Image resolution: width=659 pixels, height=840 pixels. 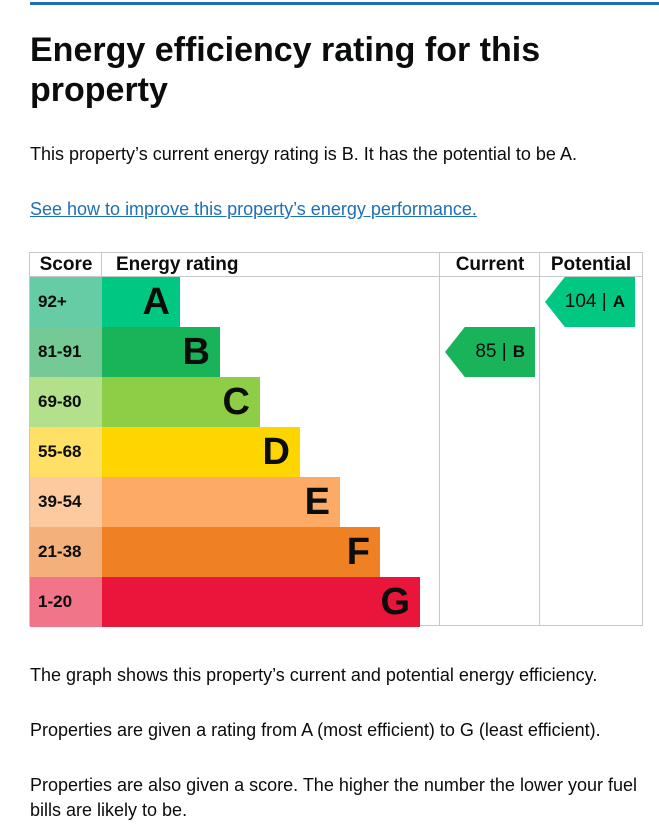 I want to click on current-band: B, so click(x=518, y=351).